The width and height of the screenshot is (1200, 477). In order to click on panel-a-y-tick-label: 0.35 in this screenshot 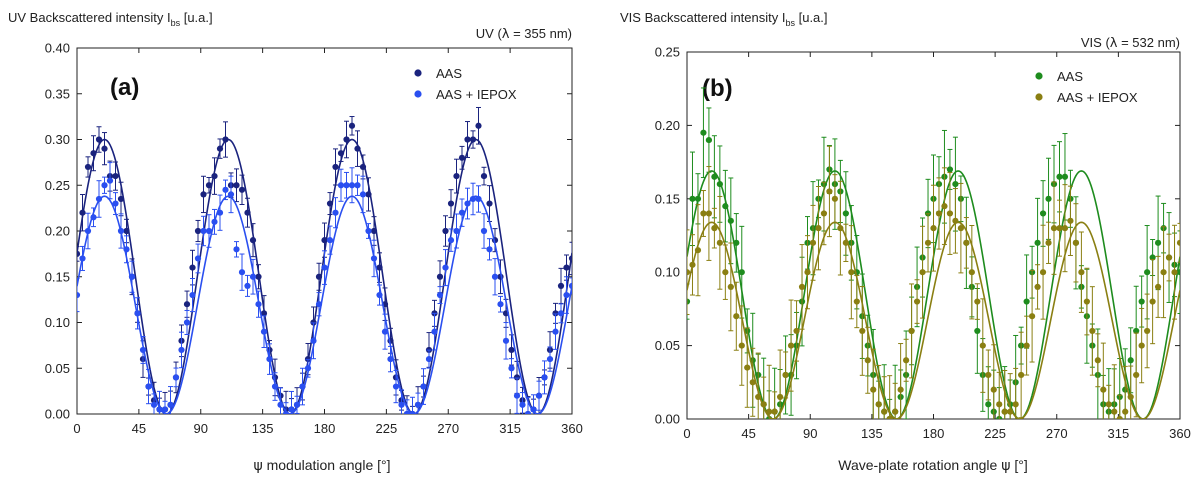, I will do `click(57, 93)`.